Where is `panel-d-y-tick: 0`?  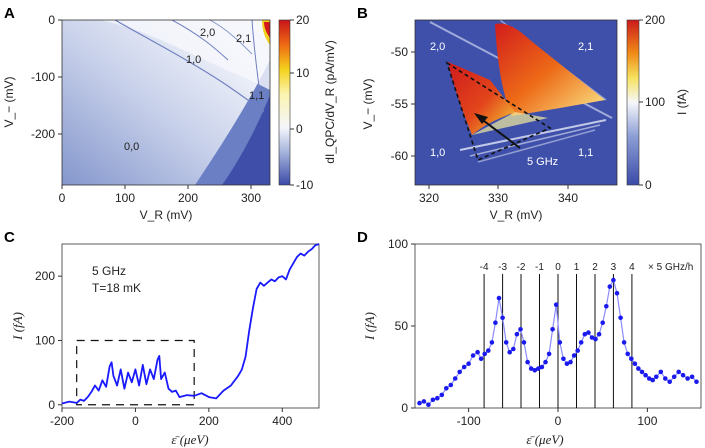
panel-d-y-tick: 0 is located at coordinates (404, 408).